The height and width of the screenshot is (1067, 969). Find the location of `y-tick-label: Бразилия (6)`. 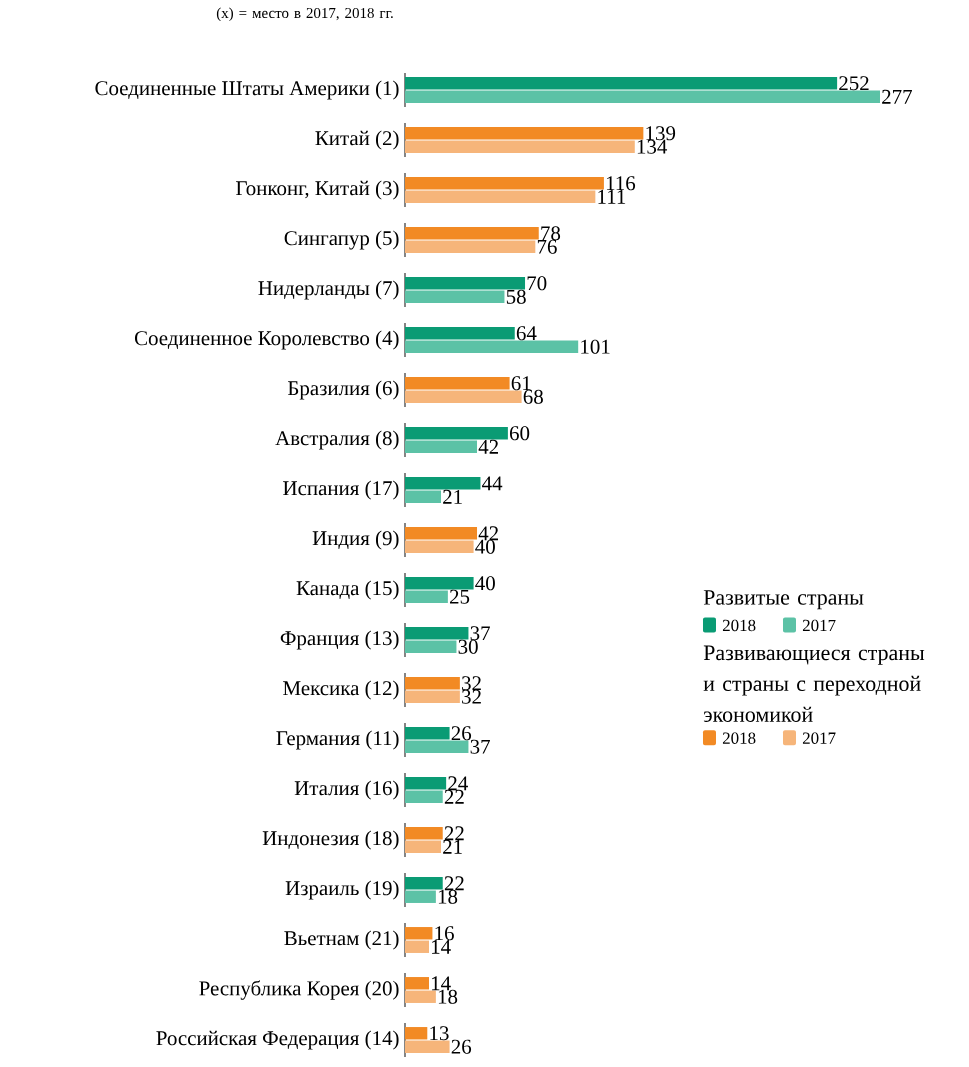

y-tick-label: Бразилия (6) is located at coordinates (343, 390).